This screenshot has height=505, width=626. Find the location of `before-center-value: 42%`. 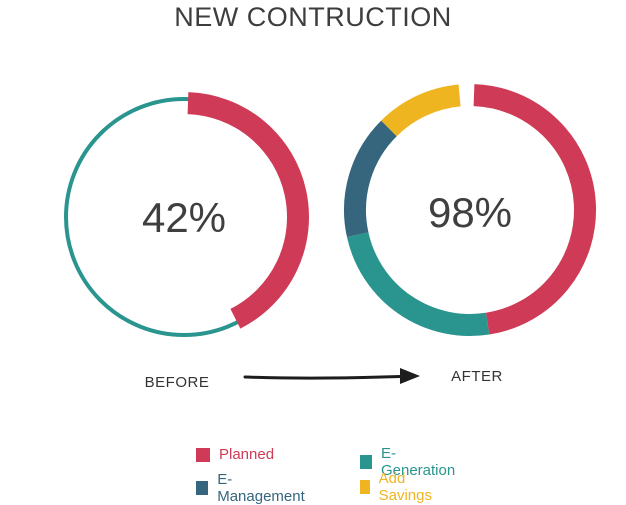

before-center-value: 42% is located at coordinates (184, 217).